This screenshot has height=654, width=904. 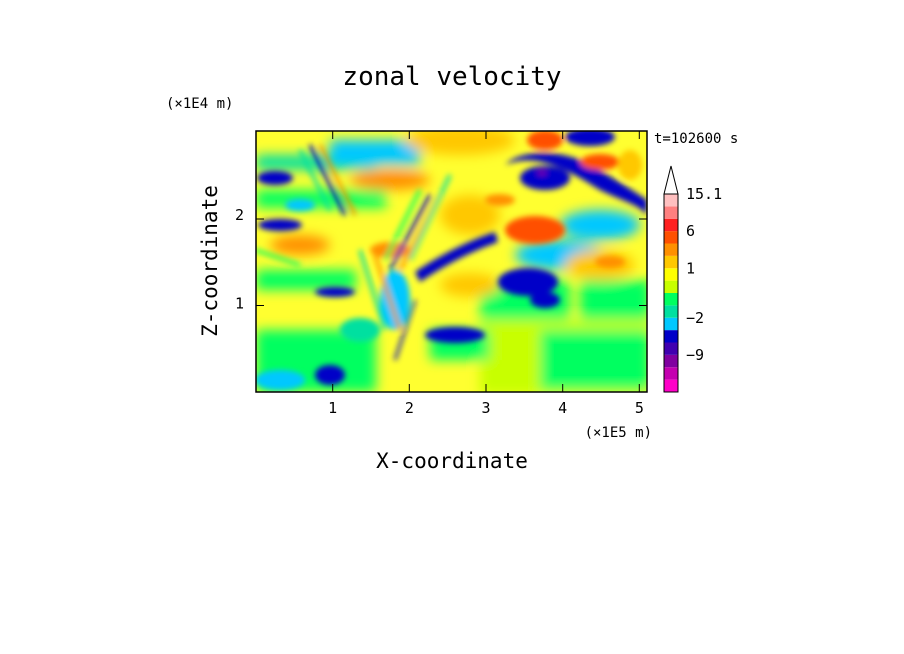 I want to click on feature-orange-right, so click(x=610, y=262).